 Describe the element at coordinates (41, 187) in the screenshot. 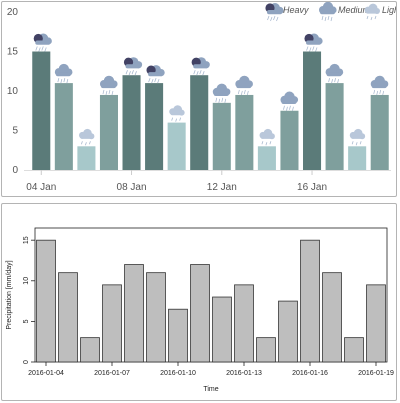

I see `x-tick-label: 04 Jan` at that location.